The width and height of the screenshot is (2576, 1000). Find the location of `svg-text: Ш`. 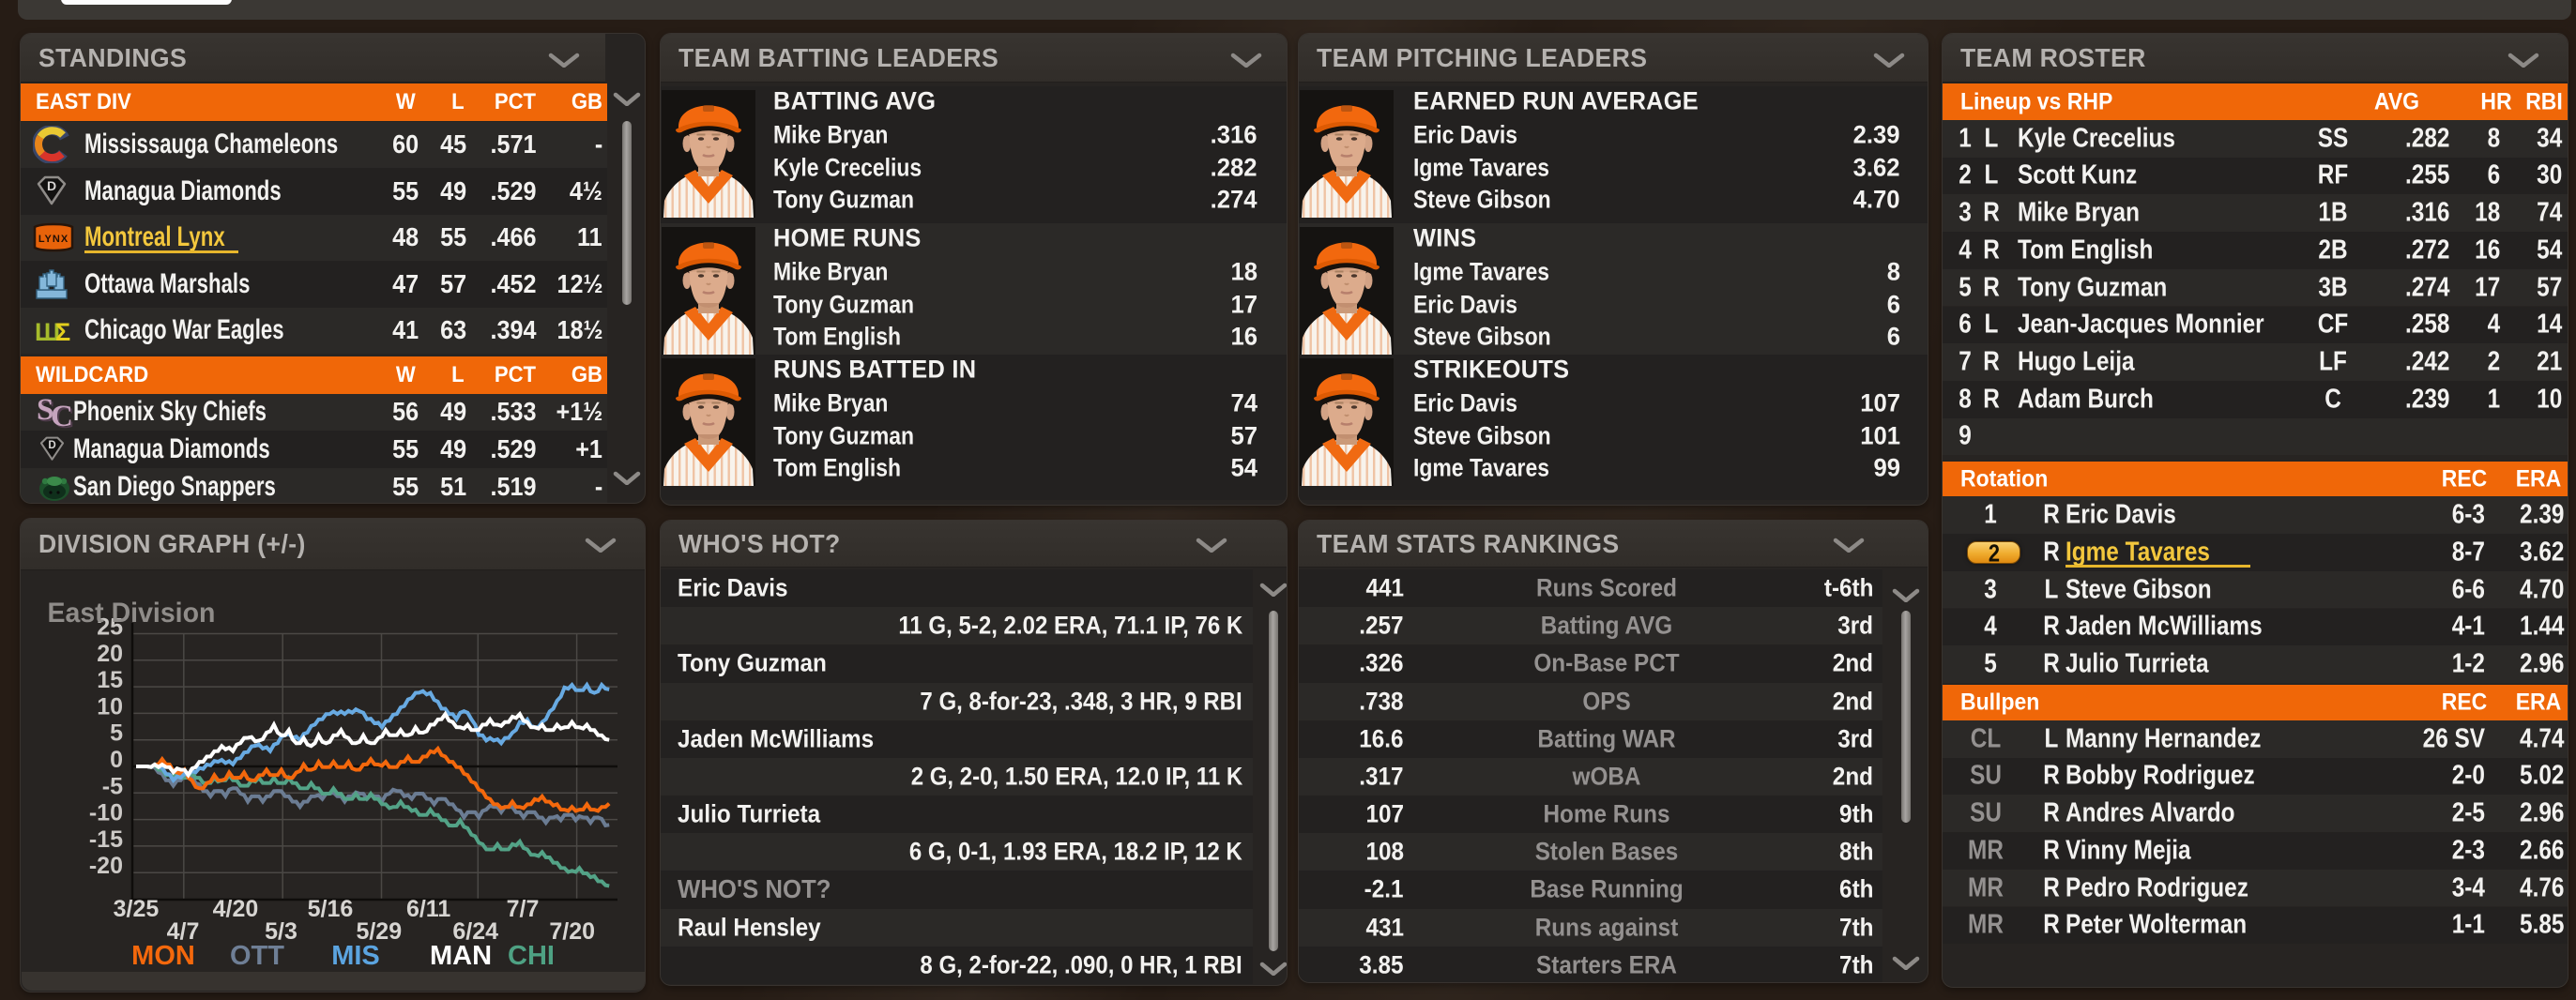

svg-text: Ш is located at coordinates (47, 332).